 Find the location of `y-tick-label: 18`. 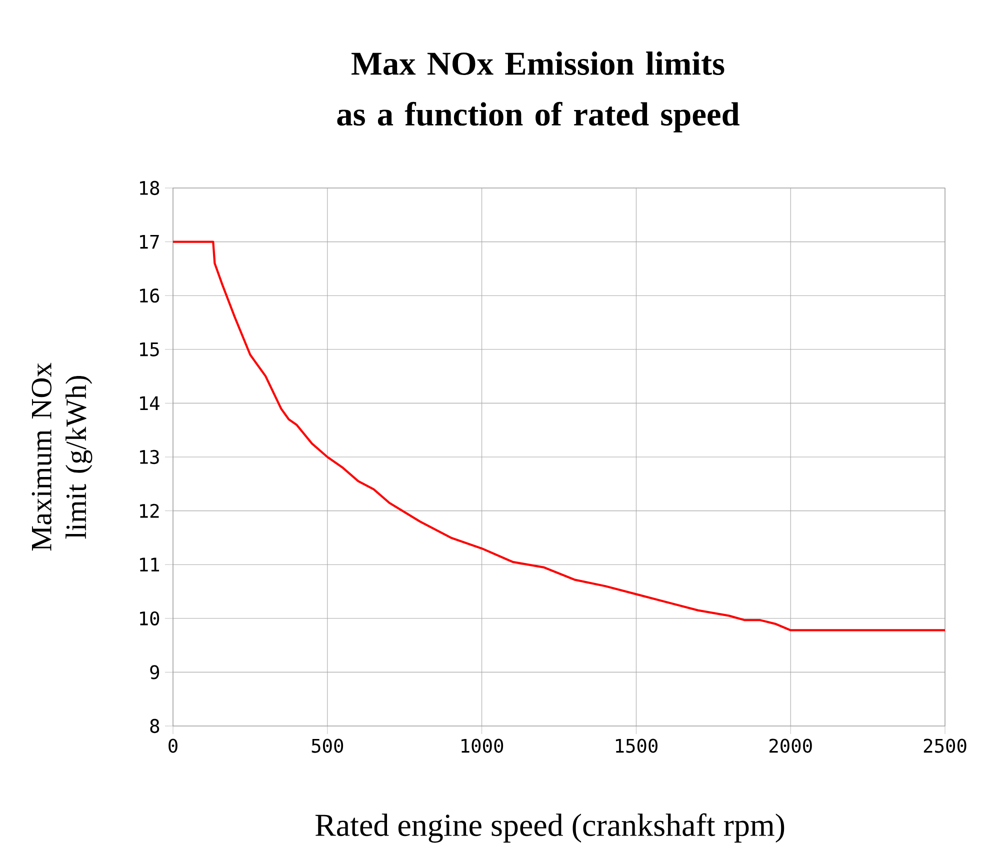

y-tick-label: 18 is located at coordinates (150, 188).